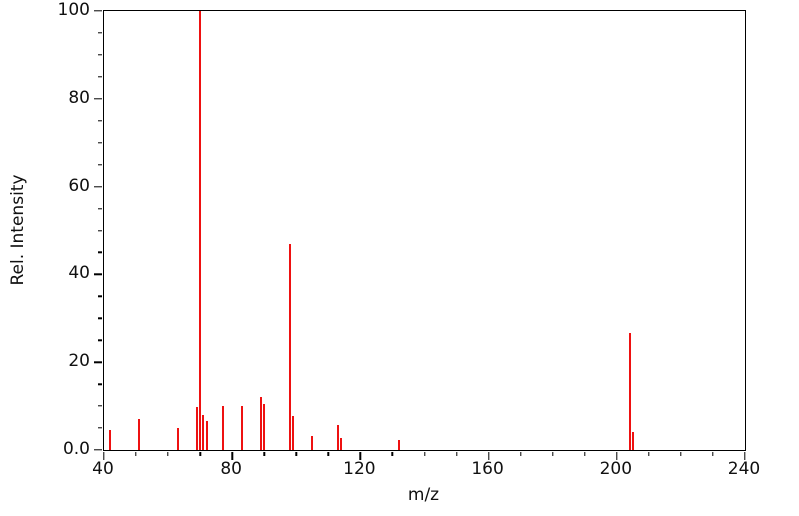 The image size is (799, 516). What do you see at coordinates (73, 10) in the screenshot?
I see `y-tick-label: 100` at bounding box center [73, 10].